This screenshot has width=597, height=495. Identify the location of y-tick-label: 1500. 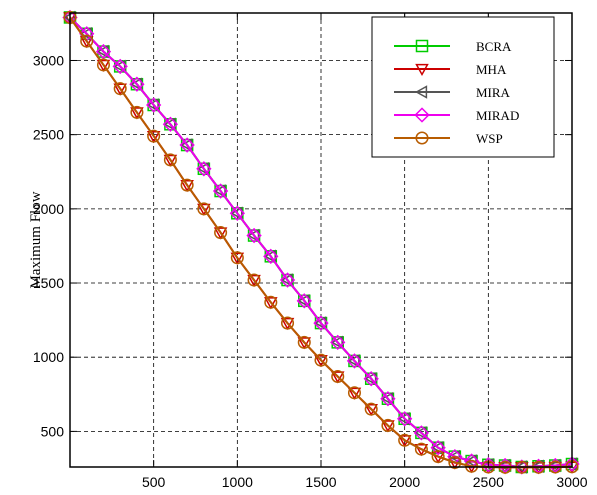
(48, 283).